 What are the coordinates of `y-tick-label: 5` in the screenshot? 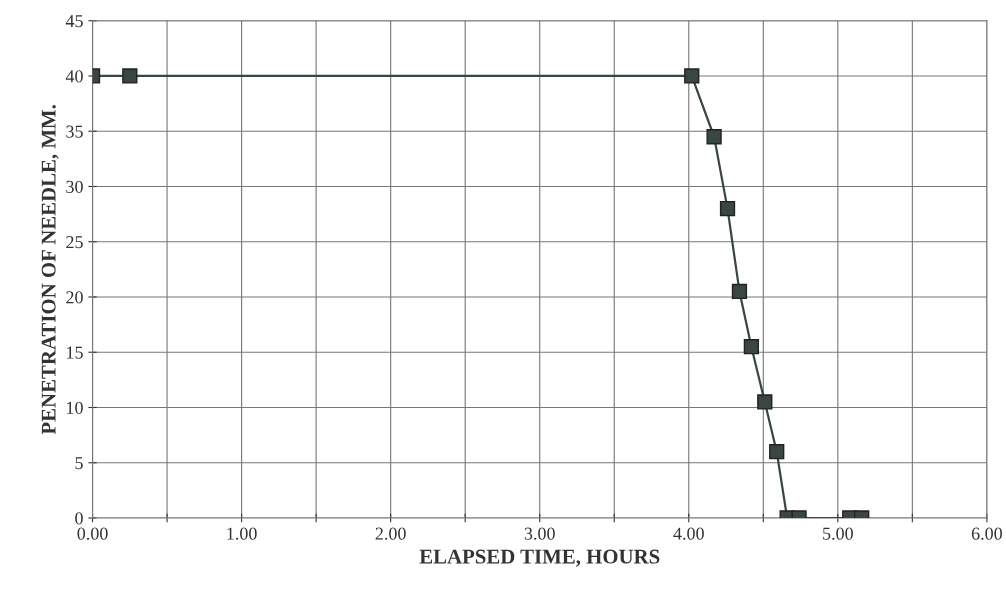 It's located at (79, 463).